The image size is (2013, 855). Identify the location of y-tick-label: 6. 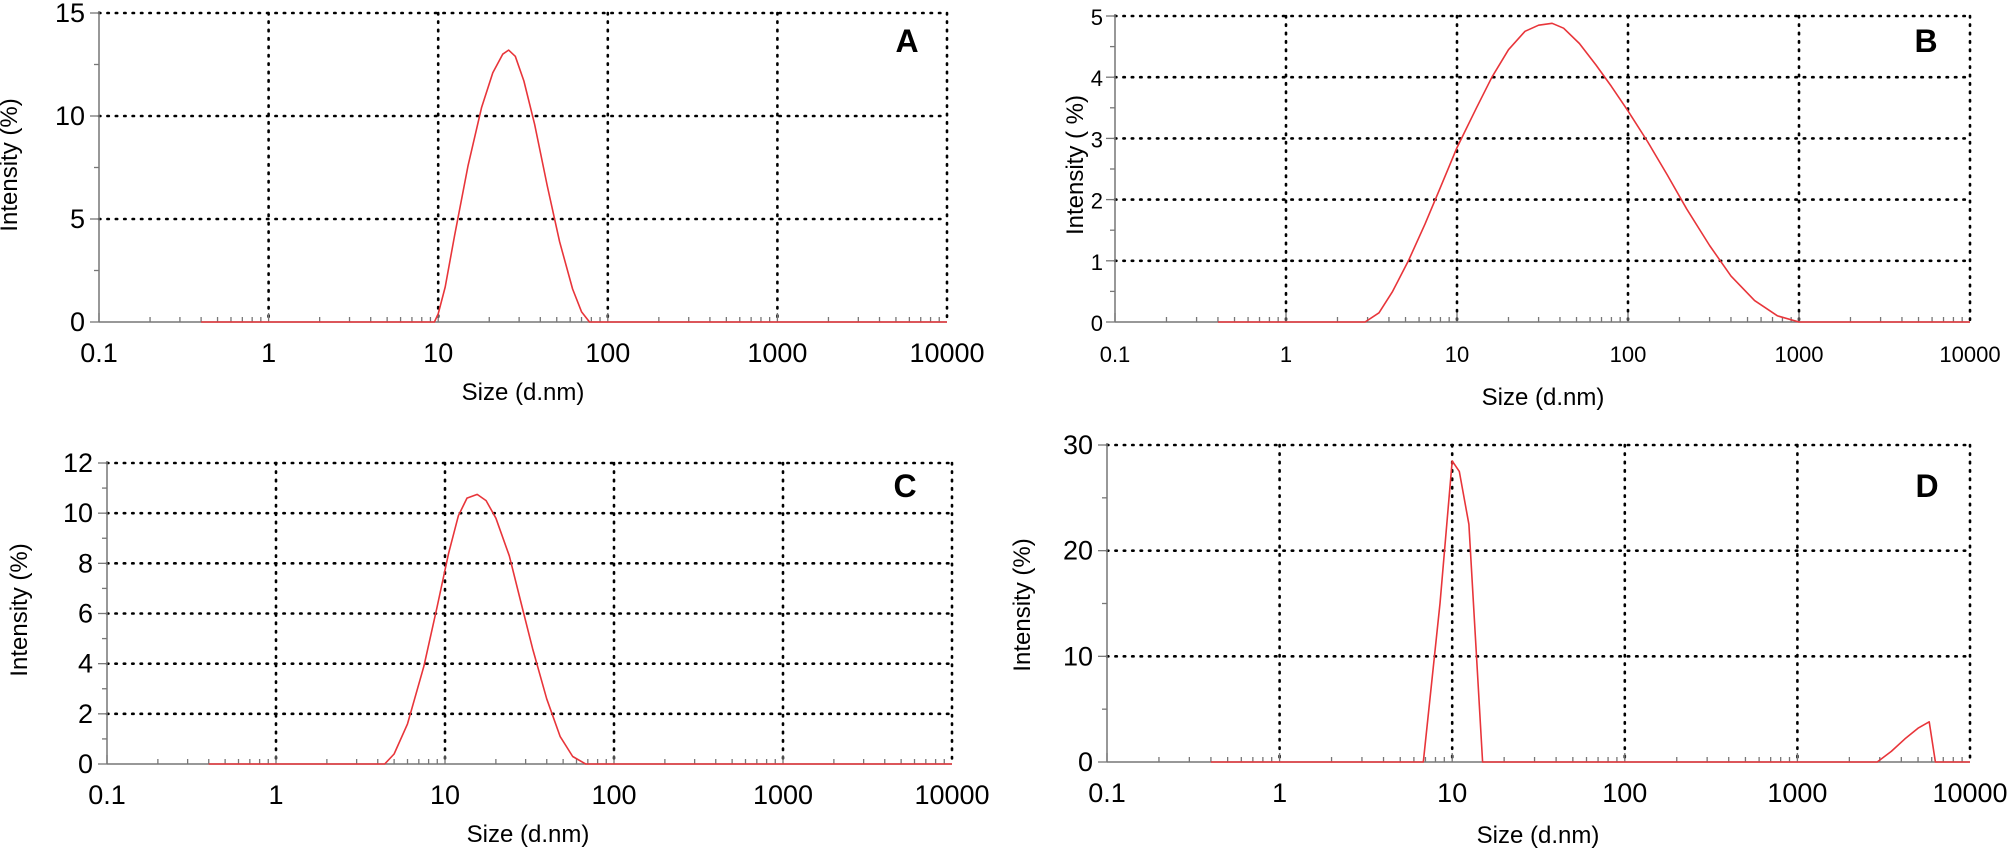
(85, 614).